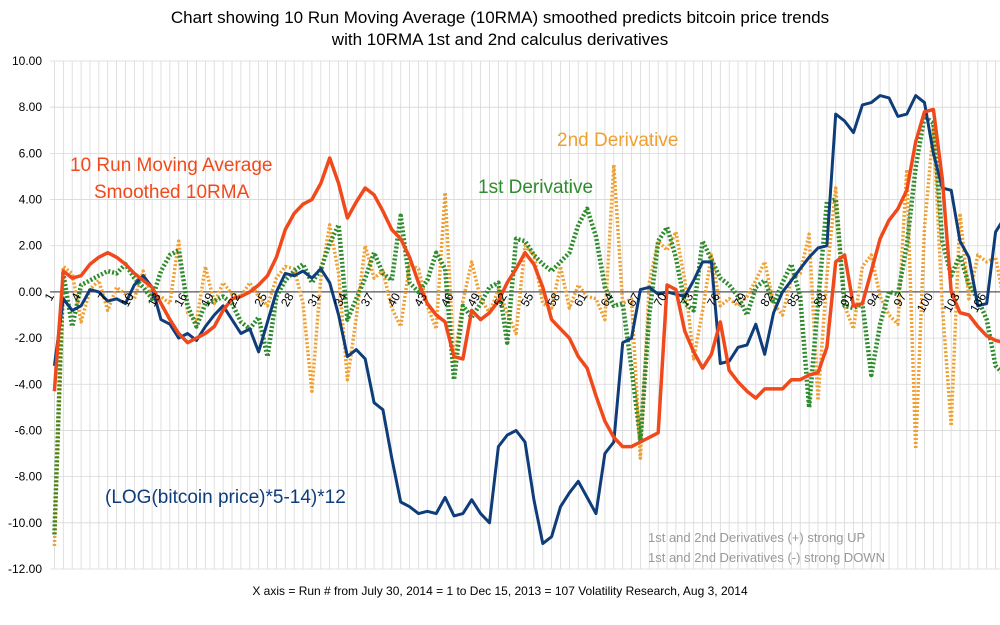  Describe the element at coordinates (740, 299) in the screenshot. I see `x-tick-label: 79` at that location.